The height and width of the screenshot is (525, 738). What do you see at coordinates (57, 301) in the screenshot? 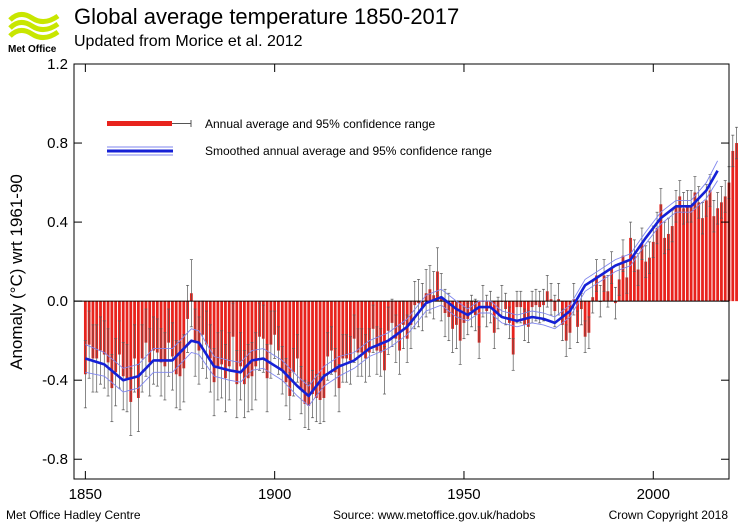
I see `y-tick-label: 0.0` at bounding box center [57, 301].